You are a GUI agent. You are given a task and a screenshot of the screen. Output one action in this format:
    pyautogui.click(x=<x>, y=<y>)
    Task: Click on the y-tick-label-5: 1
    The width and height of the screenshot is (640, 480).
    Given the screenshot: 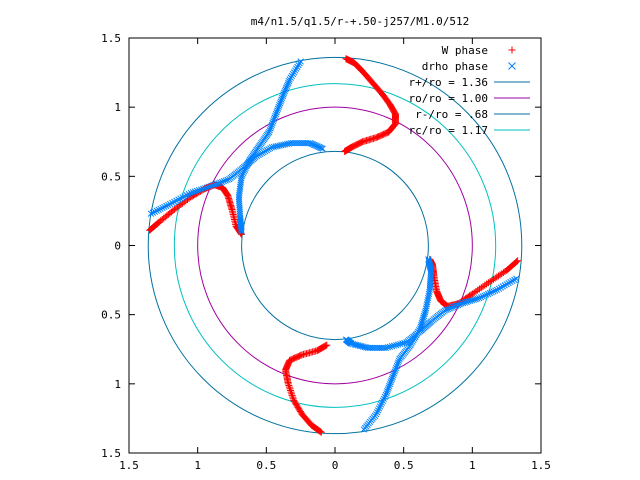 What is the action you would take?
    pyautogui.click(x=117, y=107)
    